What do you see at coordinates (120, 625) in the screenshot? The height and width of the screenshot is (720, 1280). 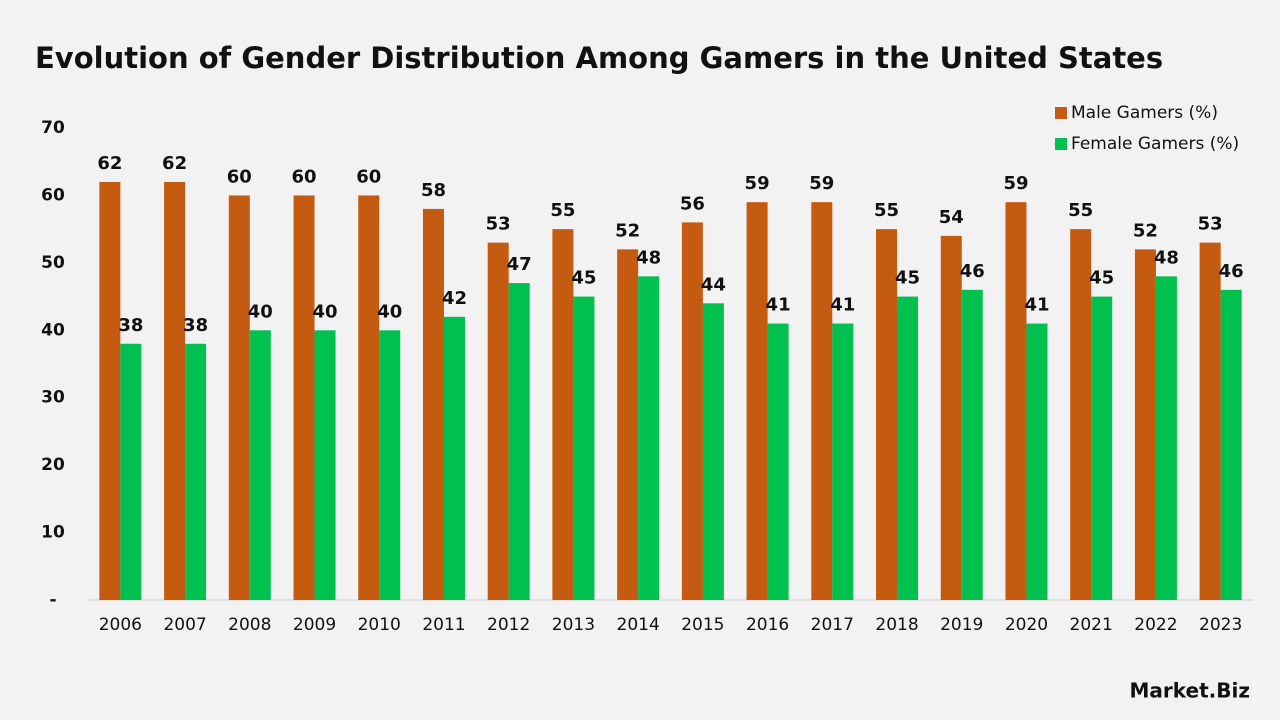 I see `x-tick-label: 2006` at bounding box center [120, 625].